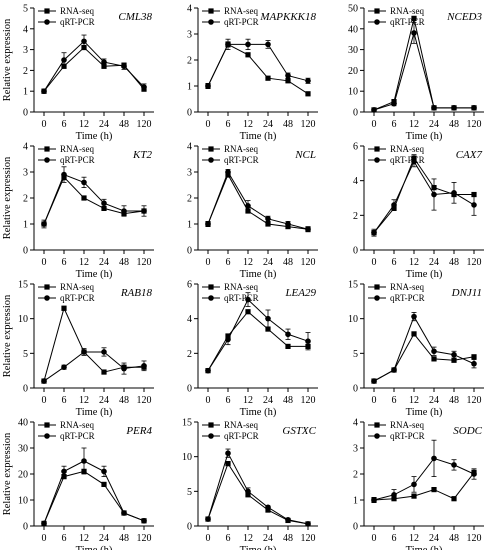 Image resolution: width=501 pixels, height=550 pixels. Describe the element at coordinates (305, 155) in the screenshot. I see `chart-title: NCL` at that location.